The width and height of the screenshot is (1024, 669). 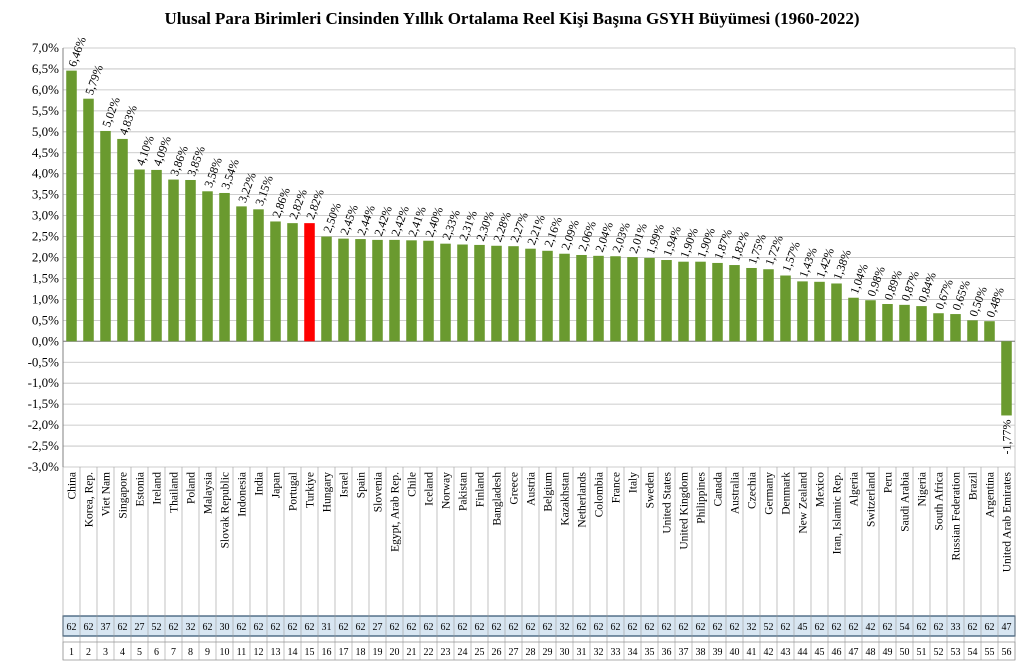 I want to click on y-tick-label: 1,0%, so click(x=45, y=298).